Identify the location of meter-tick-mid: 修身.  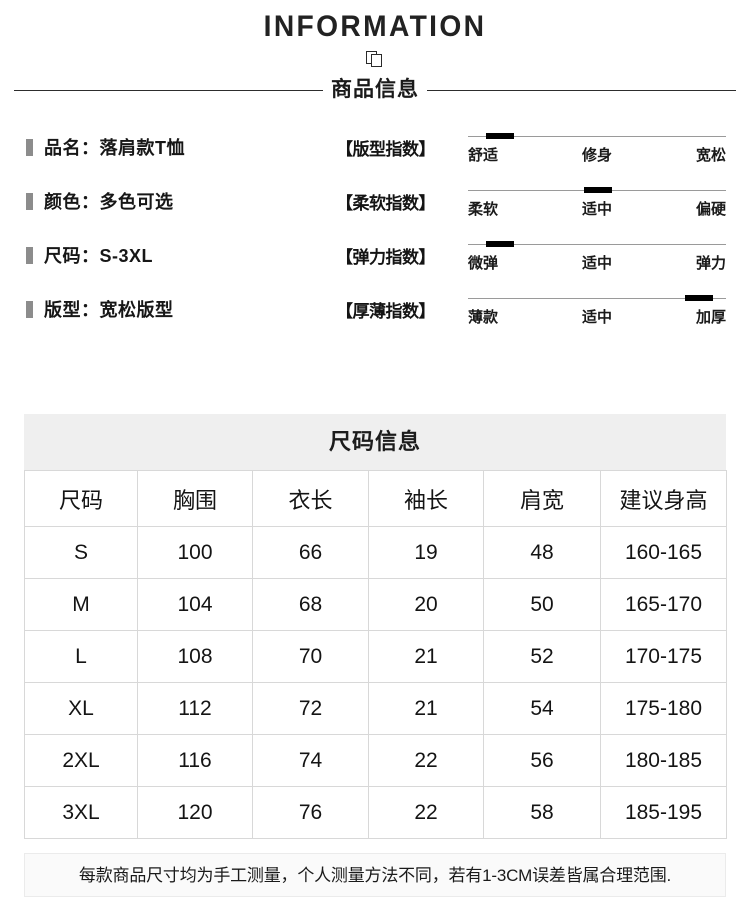
(597, 155).